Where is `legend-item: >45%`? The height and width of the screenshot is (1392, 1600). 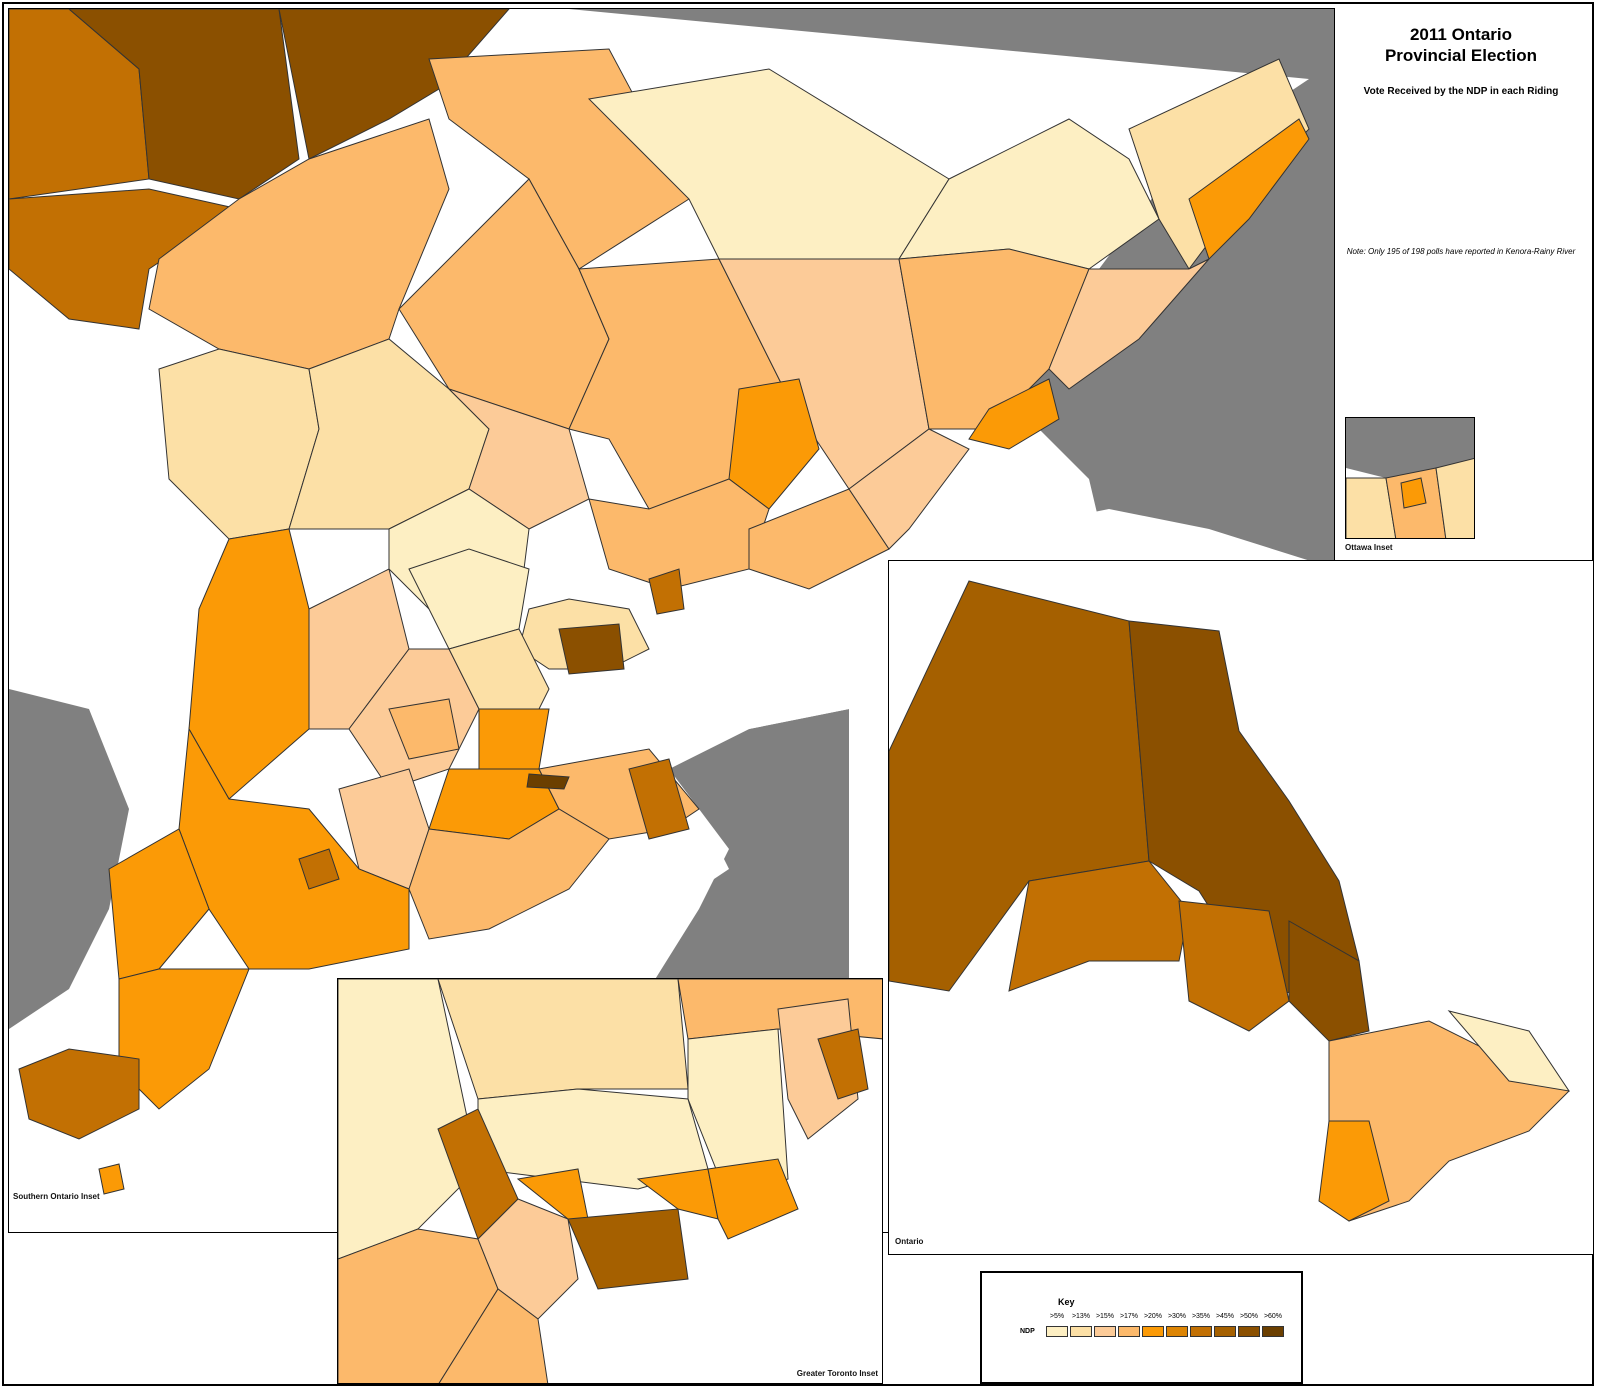
legend-item: >45% is located at coordinates (1225, 1325).